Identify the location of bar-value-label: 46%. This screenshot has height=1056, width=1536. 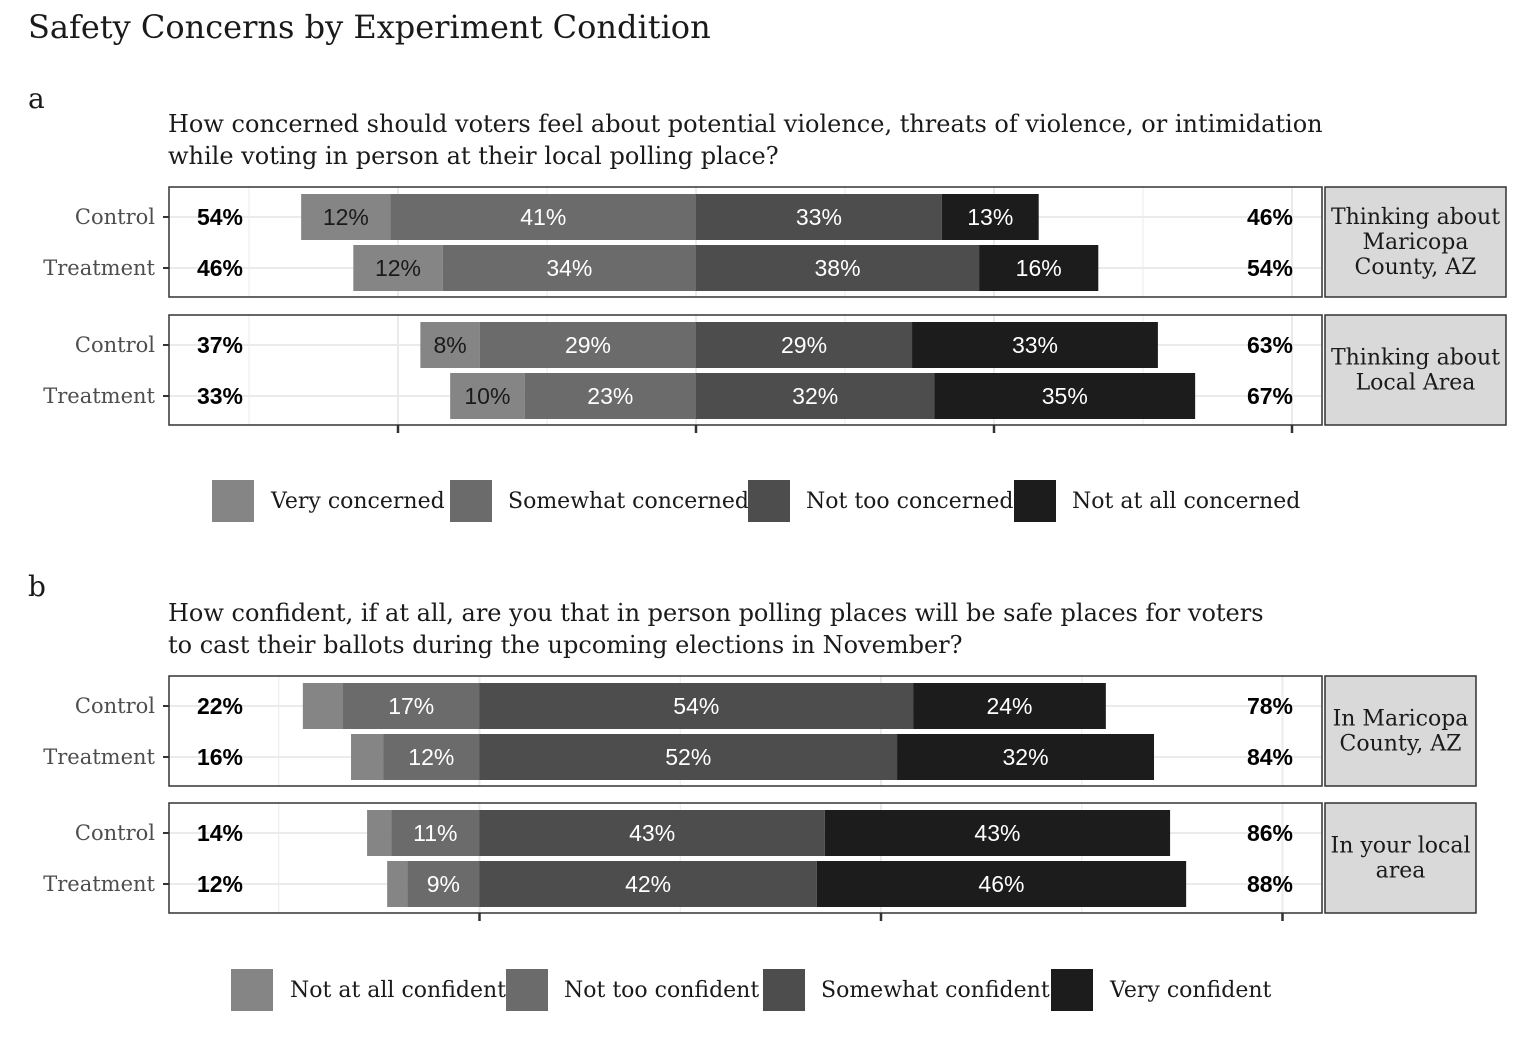
(1001, 884).